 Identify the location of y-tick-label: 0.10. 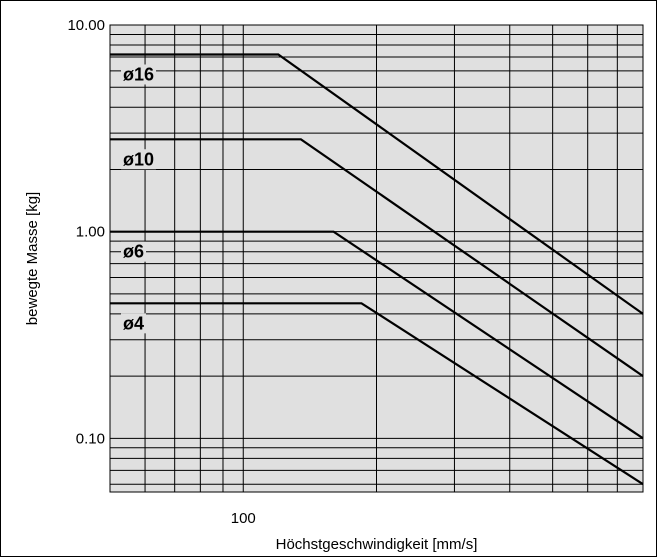
(90, 438).